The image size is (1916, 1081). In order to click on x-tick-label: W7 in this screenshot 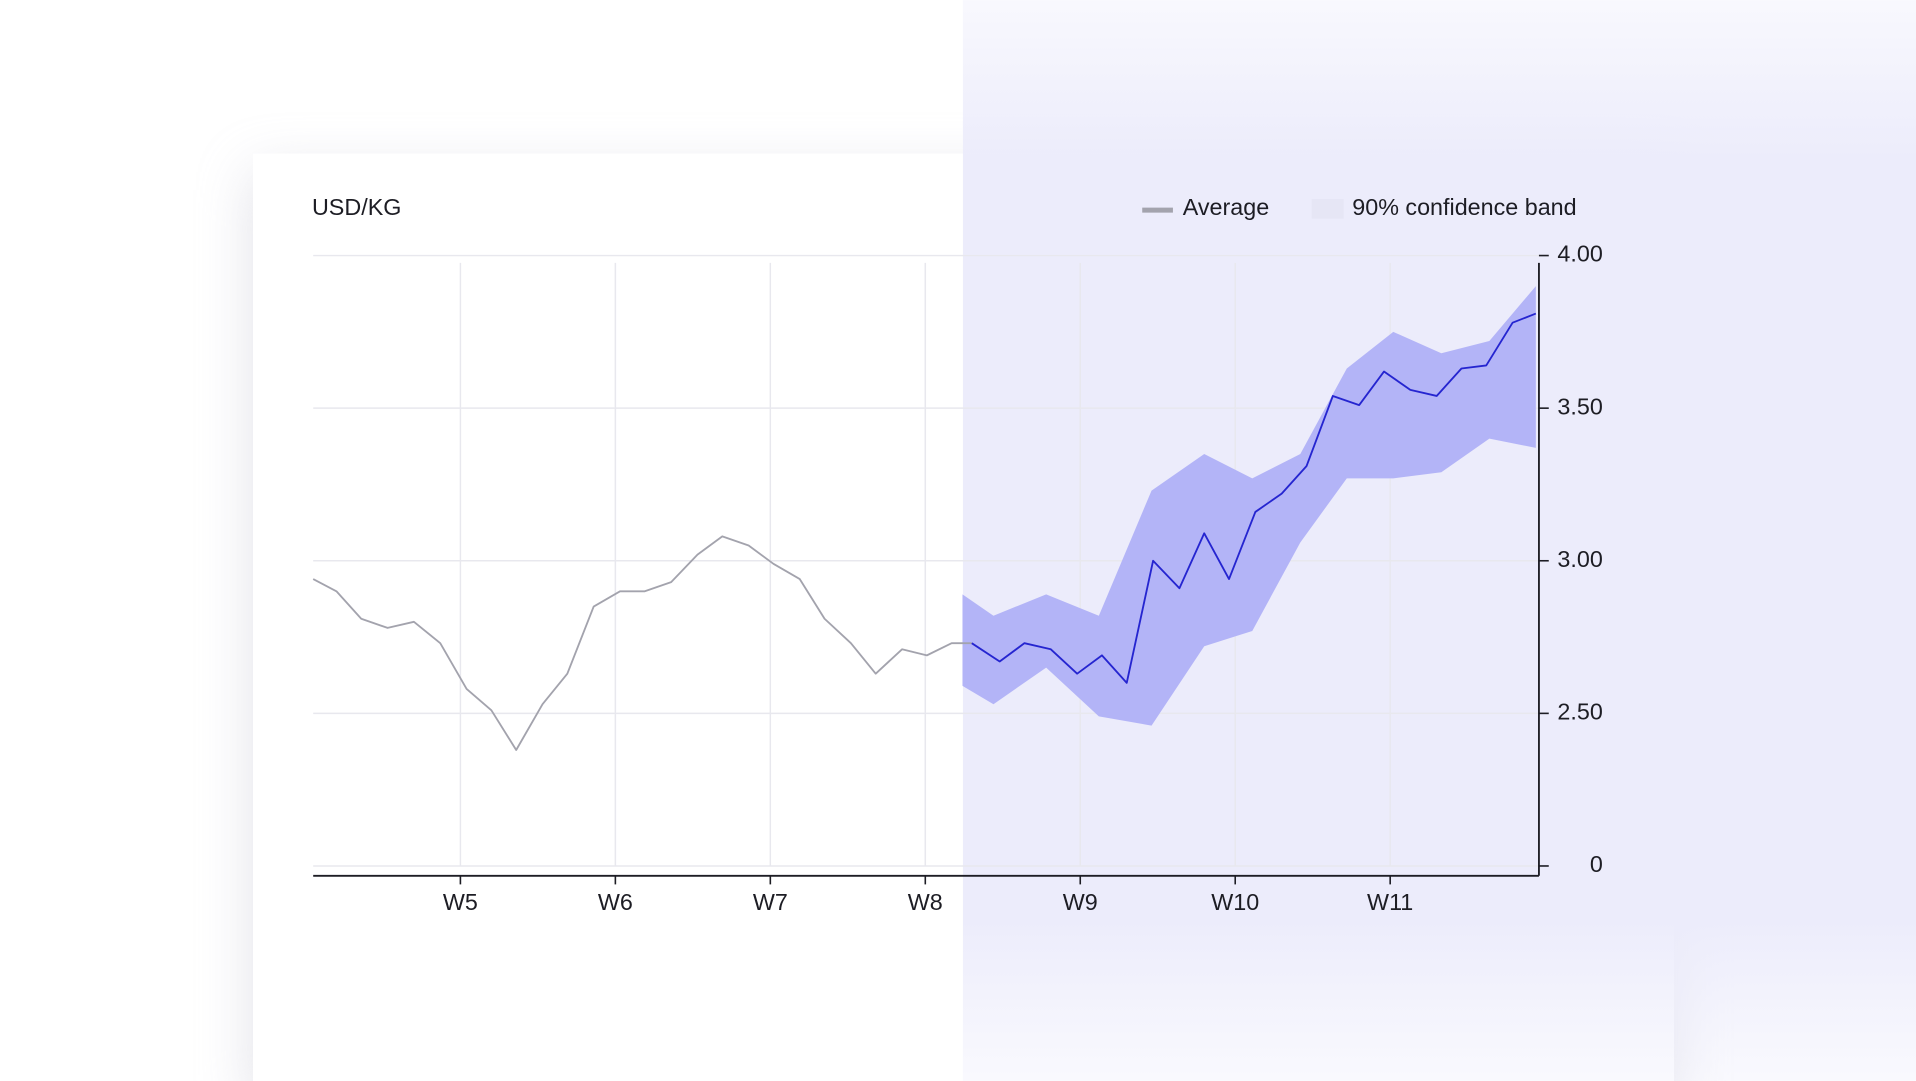, I will do `click(770, 902)`.